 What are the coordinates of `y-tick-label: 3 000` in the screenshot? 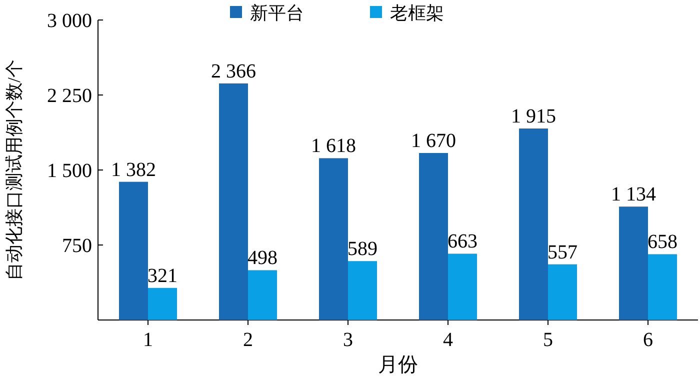 It's located at (69, 21).